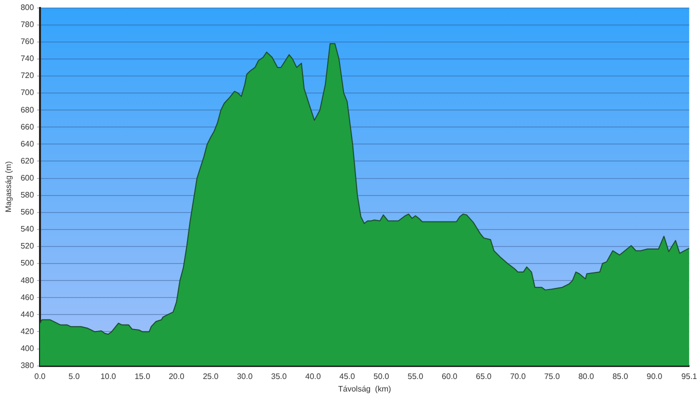 Image resolution: width=700 pixels, height=394 pixels. I want to click on x-tick-label: 30.0, so click(245, 376).